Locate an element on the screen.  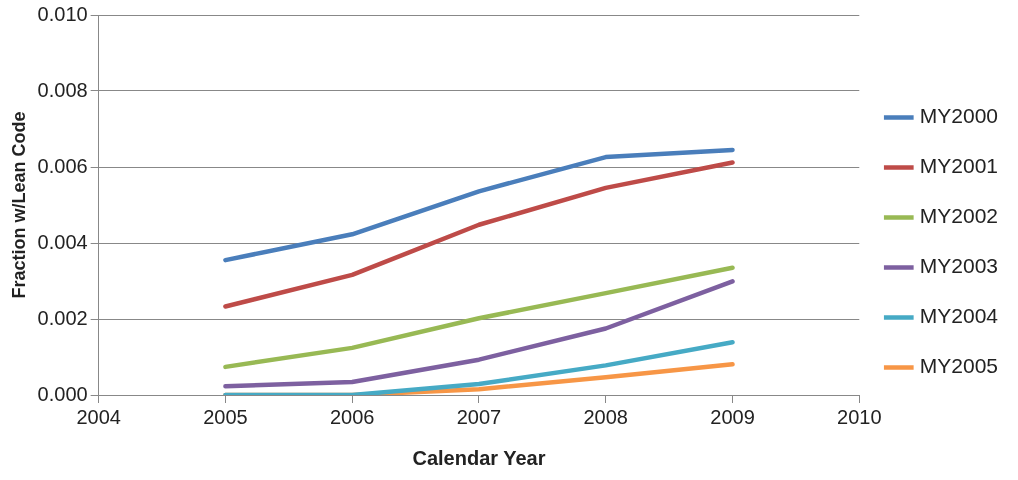
y-tick-label: 0.006 is located at coordinates (62, 165).